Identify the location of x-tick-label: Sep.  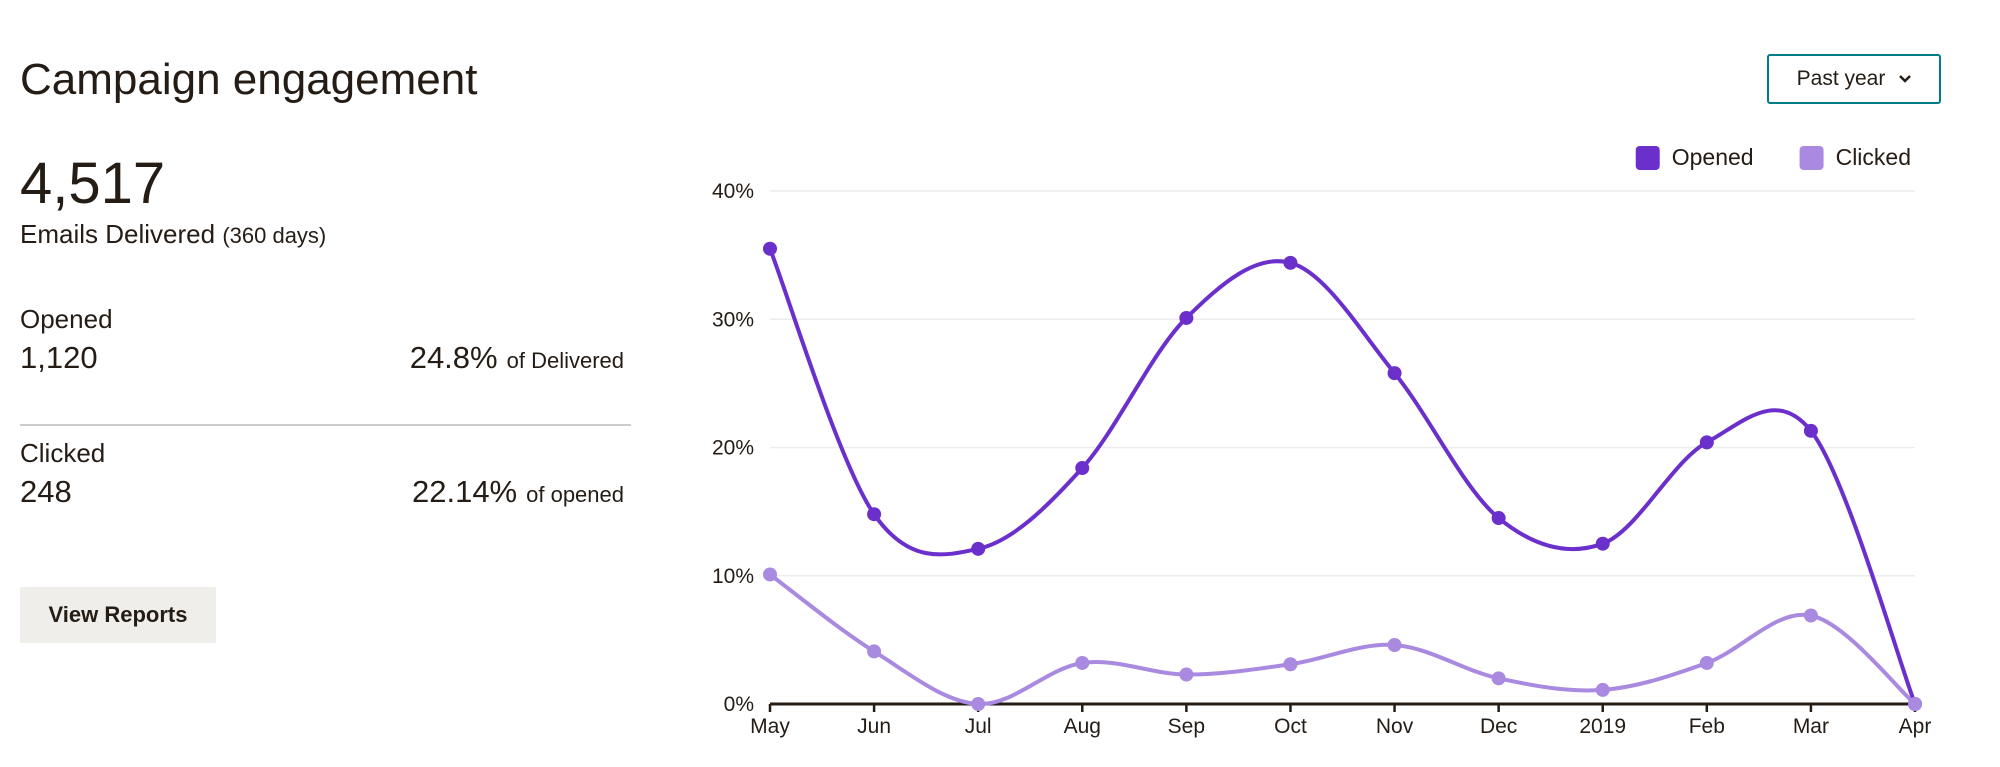
(1186, 726).